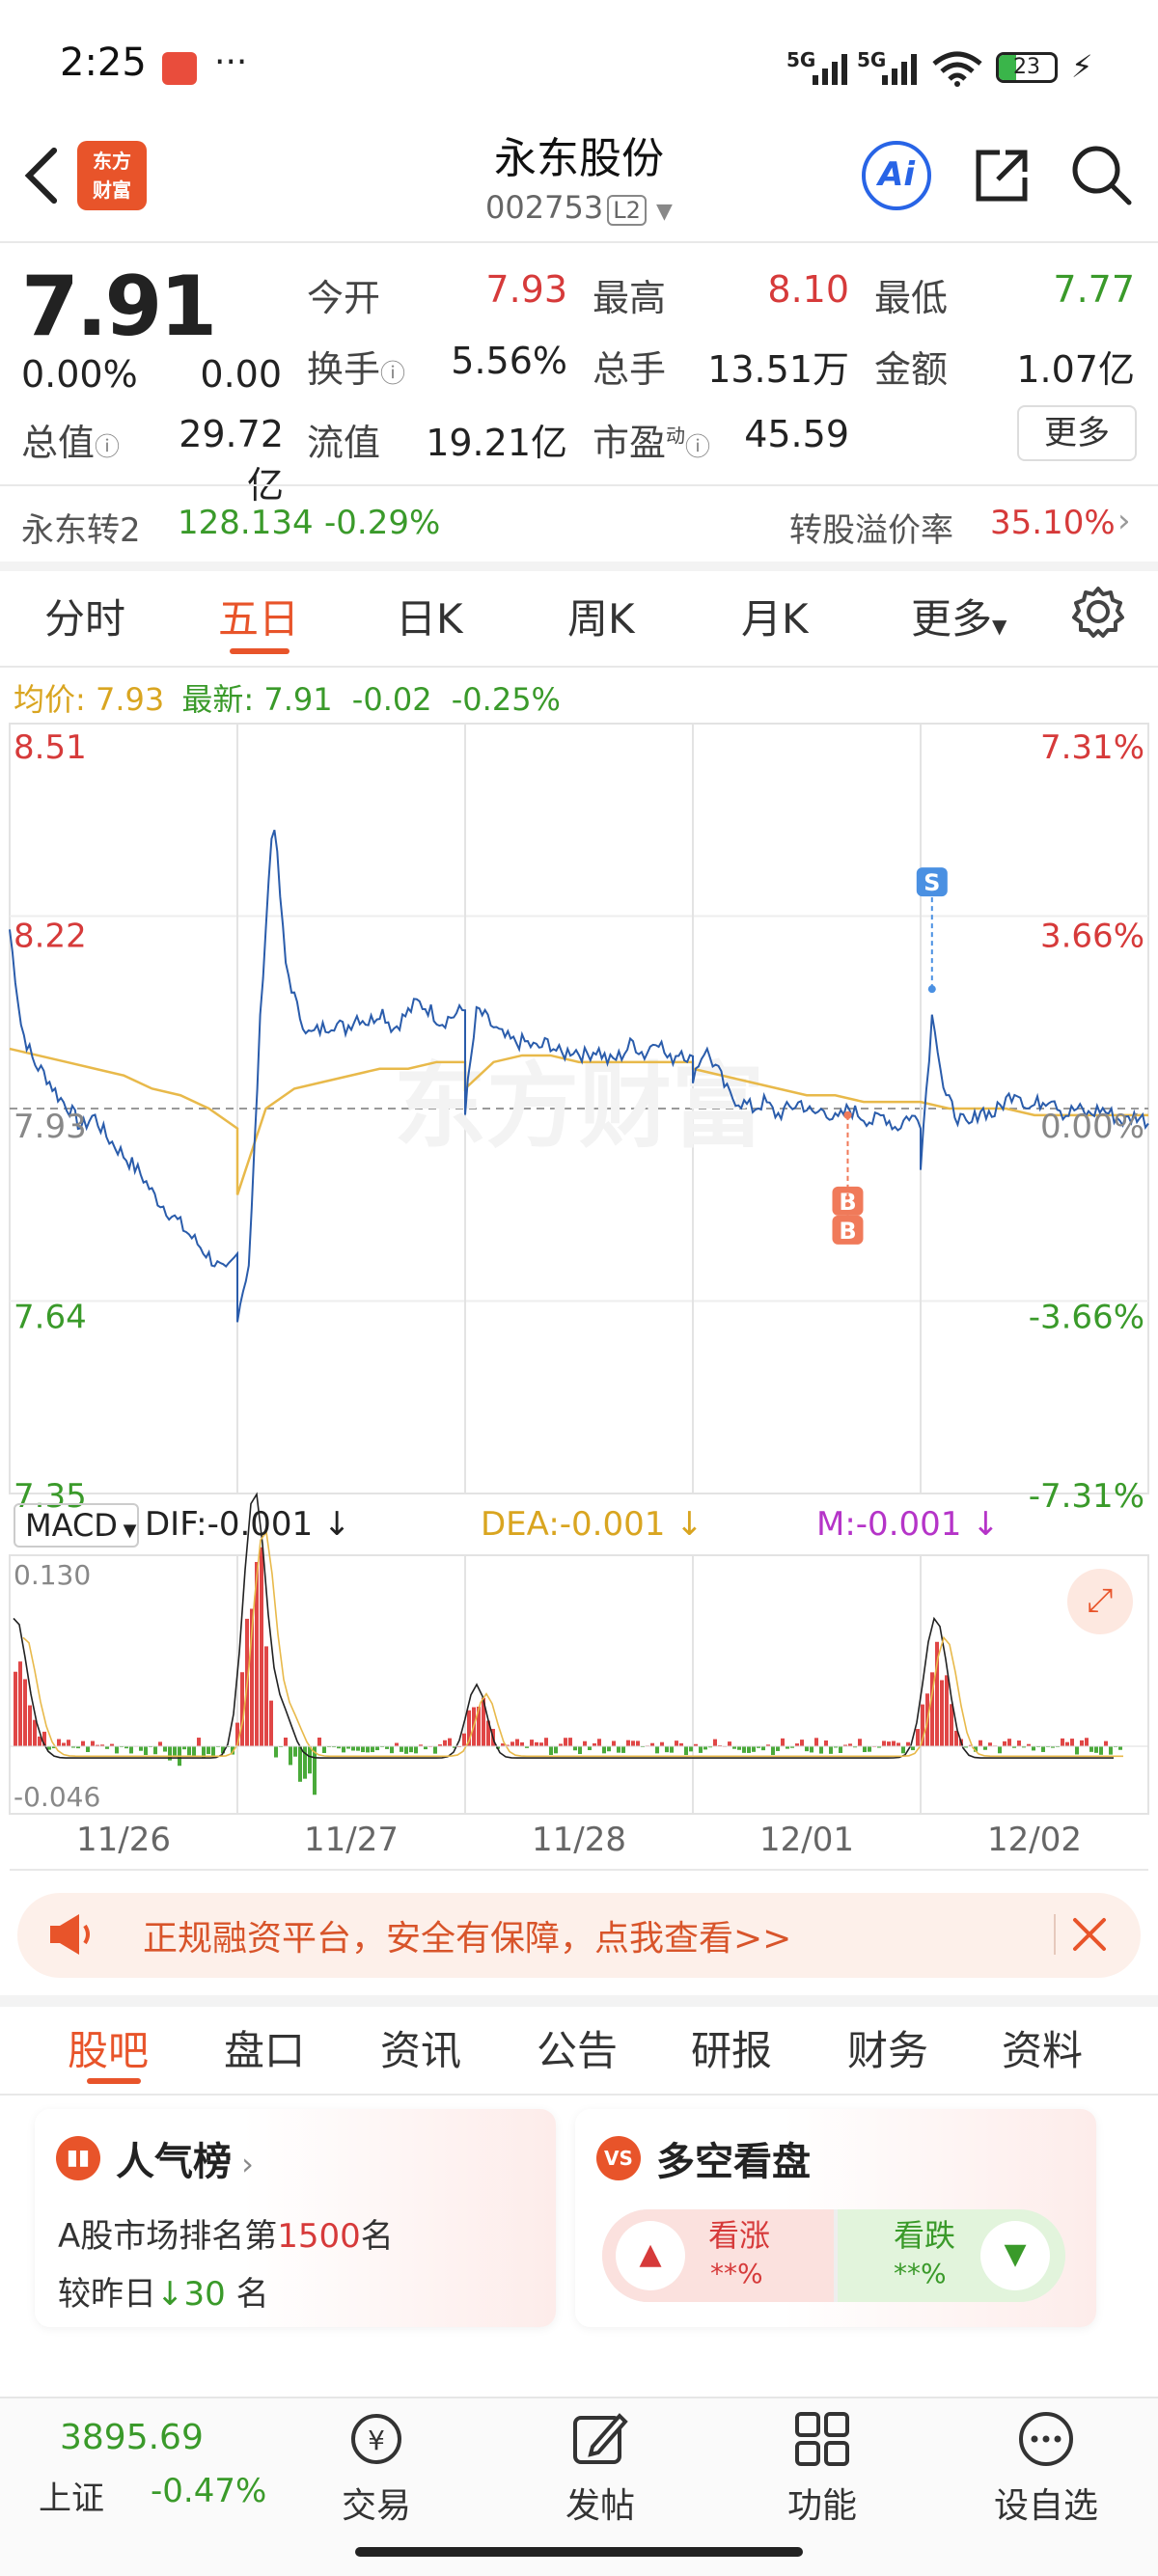 The height and width of the screenshot is (2576, 1158). I want to click on more-button: 更多, so click(1077, 433).